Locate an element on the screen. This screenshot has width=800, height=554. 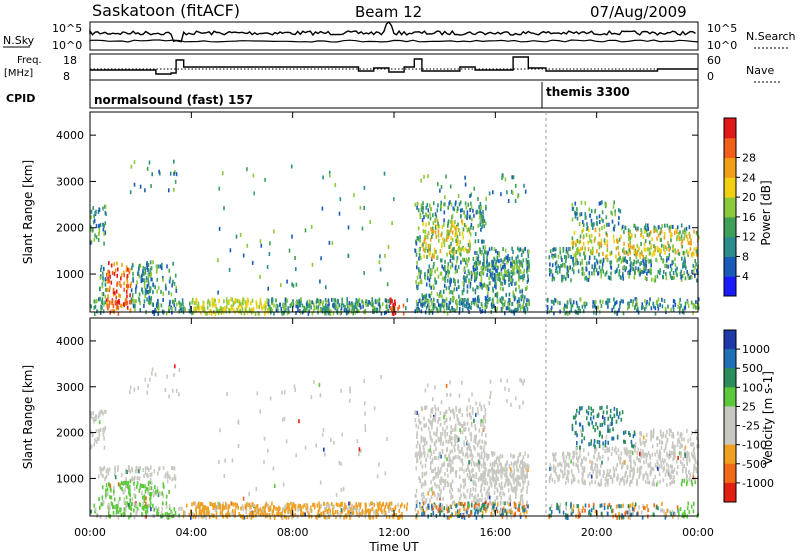
colorbar-segment is located at coordinates (730, 167).